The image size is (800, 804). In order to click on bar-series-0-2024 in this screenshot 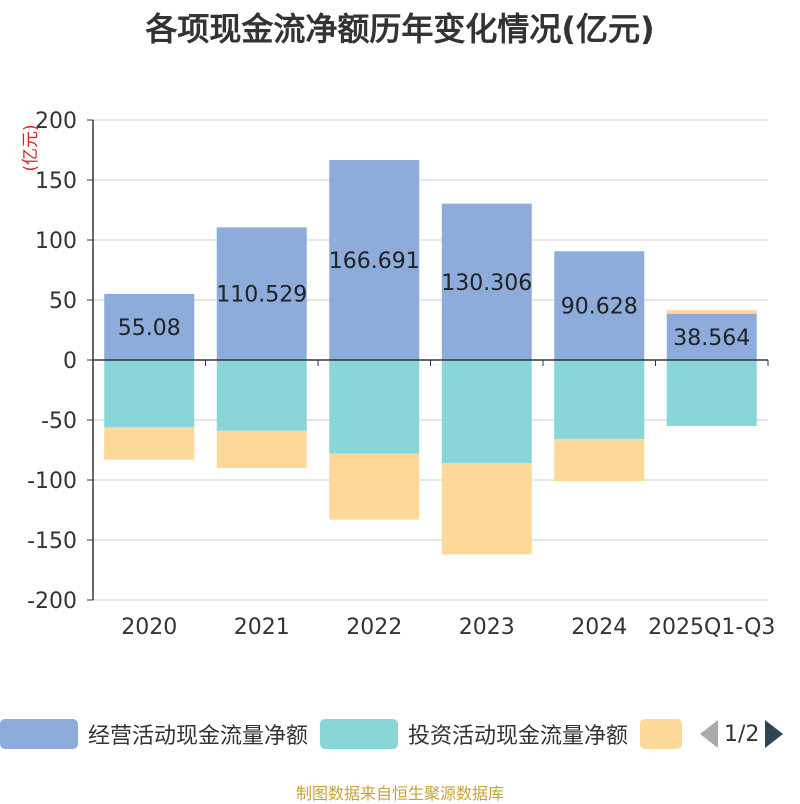, I will do `click(599, 305)`.